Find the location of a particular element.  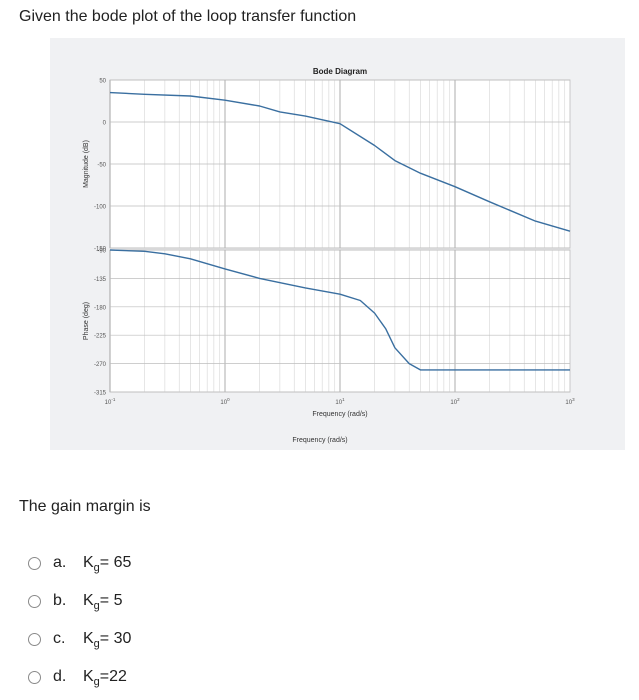

x-tick-label: 10¹ is located at coordinates (340, 401).